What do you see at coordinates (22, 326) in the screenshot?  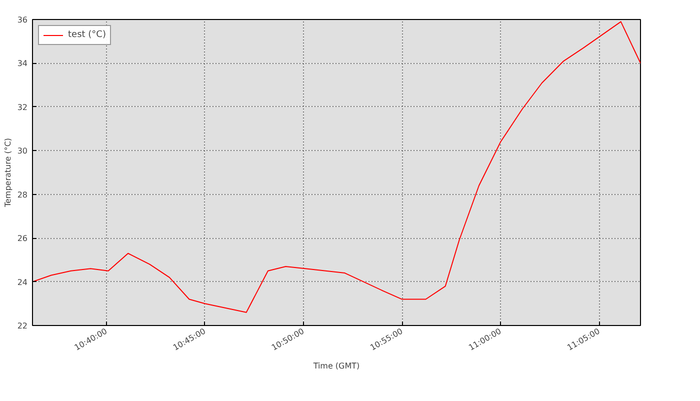 I see `y-tick-label: 22` at bounding box center [22, 326].